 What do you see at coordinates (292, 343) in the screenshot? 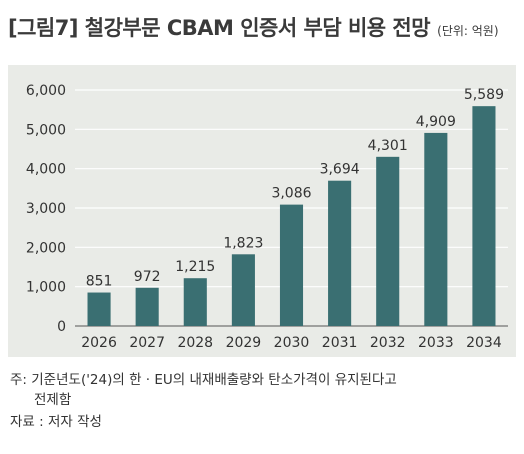
I see `x-tick-label: 2030` at bounding box center [292, 343].